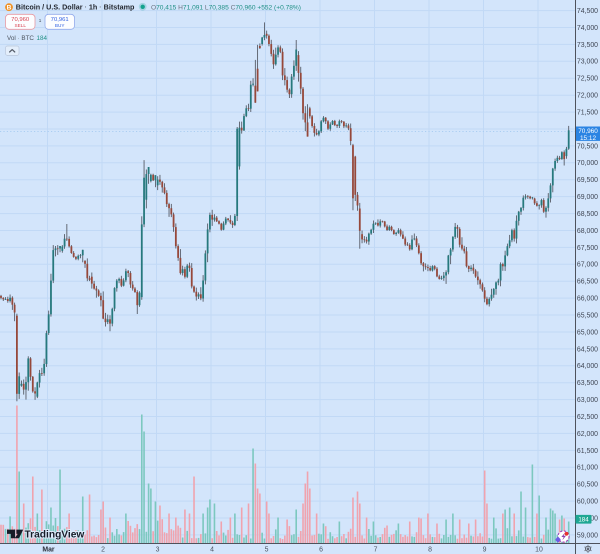 This screenshot has width=600, height=554. I want to click on svg-text: 66,000, so click(587, 299).